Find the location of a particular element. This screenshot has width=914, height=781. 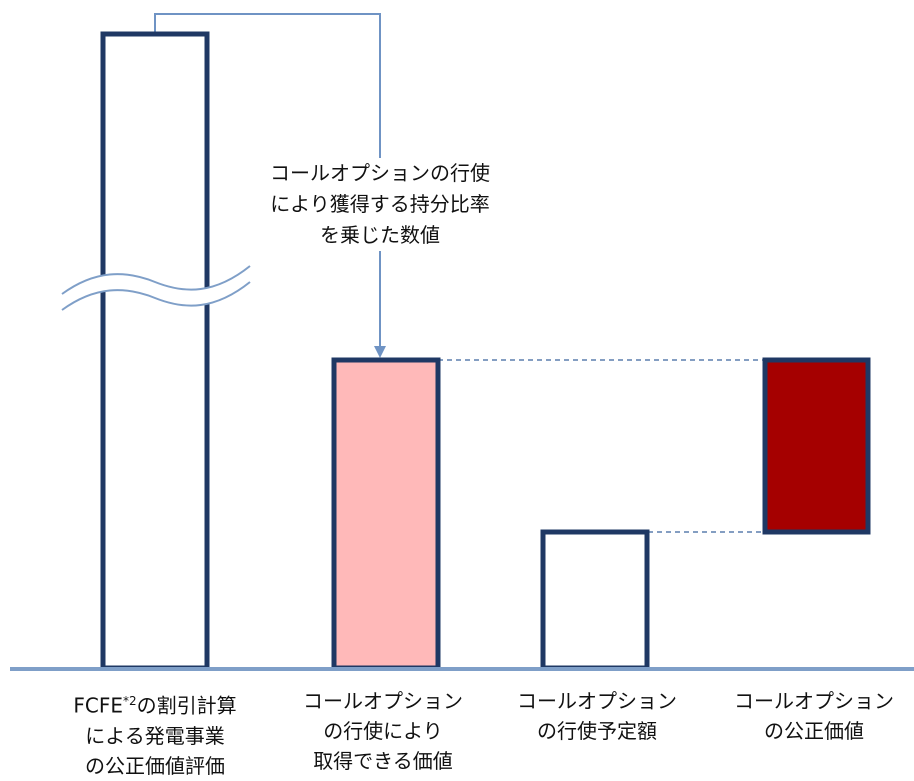

bar-label-planned-exercise-amount: コールオプション の行使予定額 is located at coordinates (597, 716).